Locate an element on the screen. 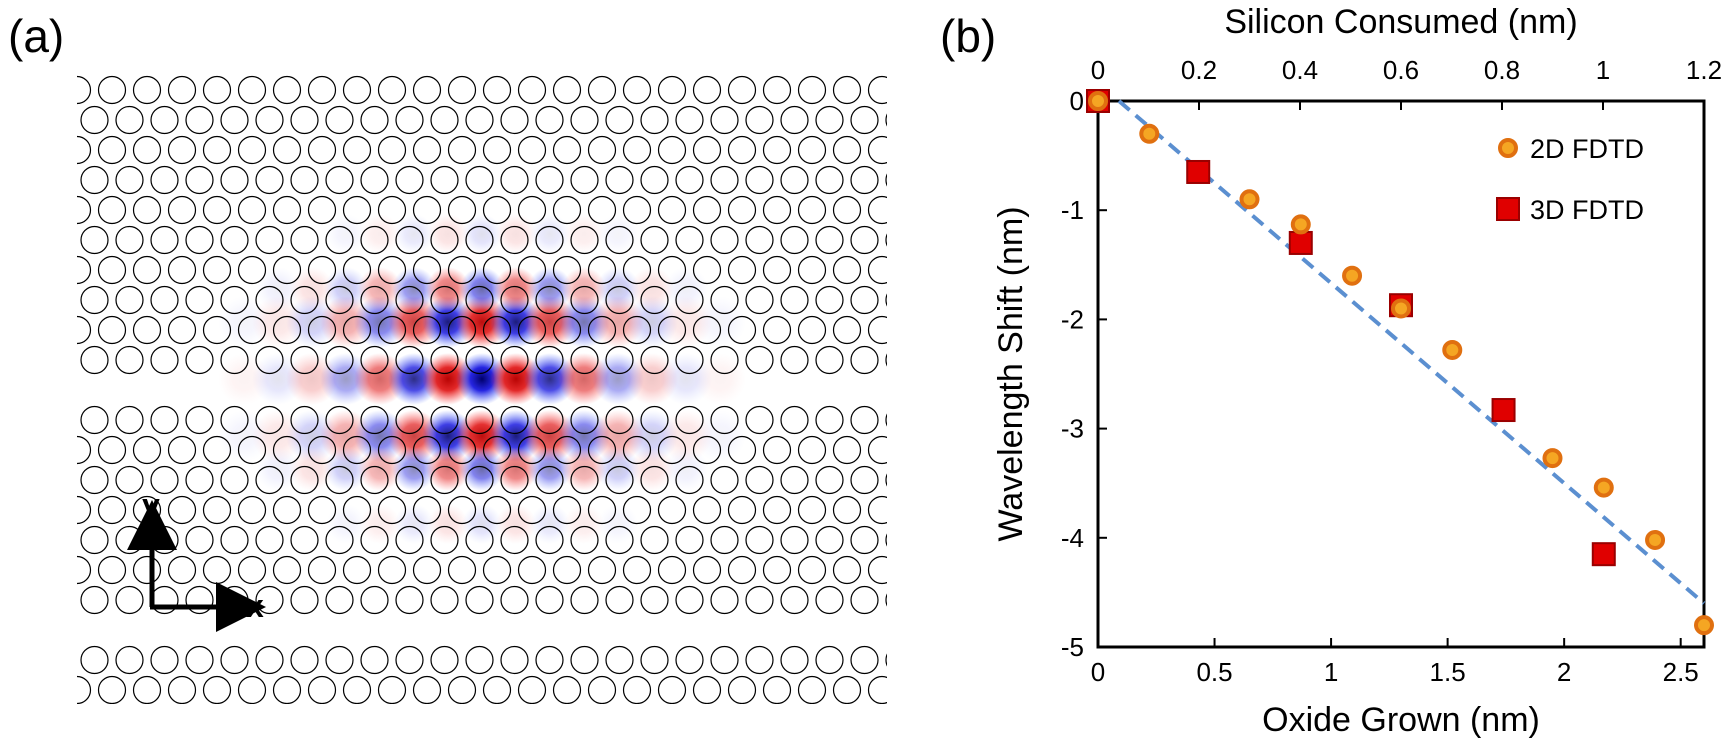 This screenshot has height=746, width=1734. x-tick-label: 0.5 is located at coordinates (1214, 672).